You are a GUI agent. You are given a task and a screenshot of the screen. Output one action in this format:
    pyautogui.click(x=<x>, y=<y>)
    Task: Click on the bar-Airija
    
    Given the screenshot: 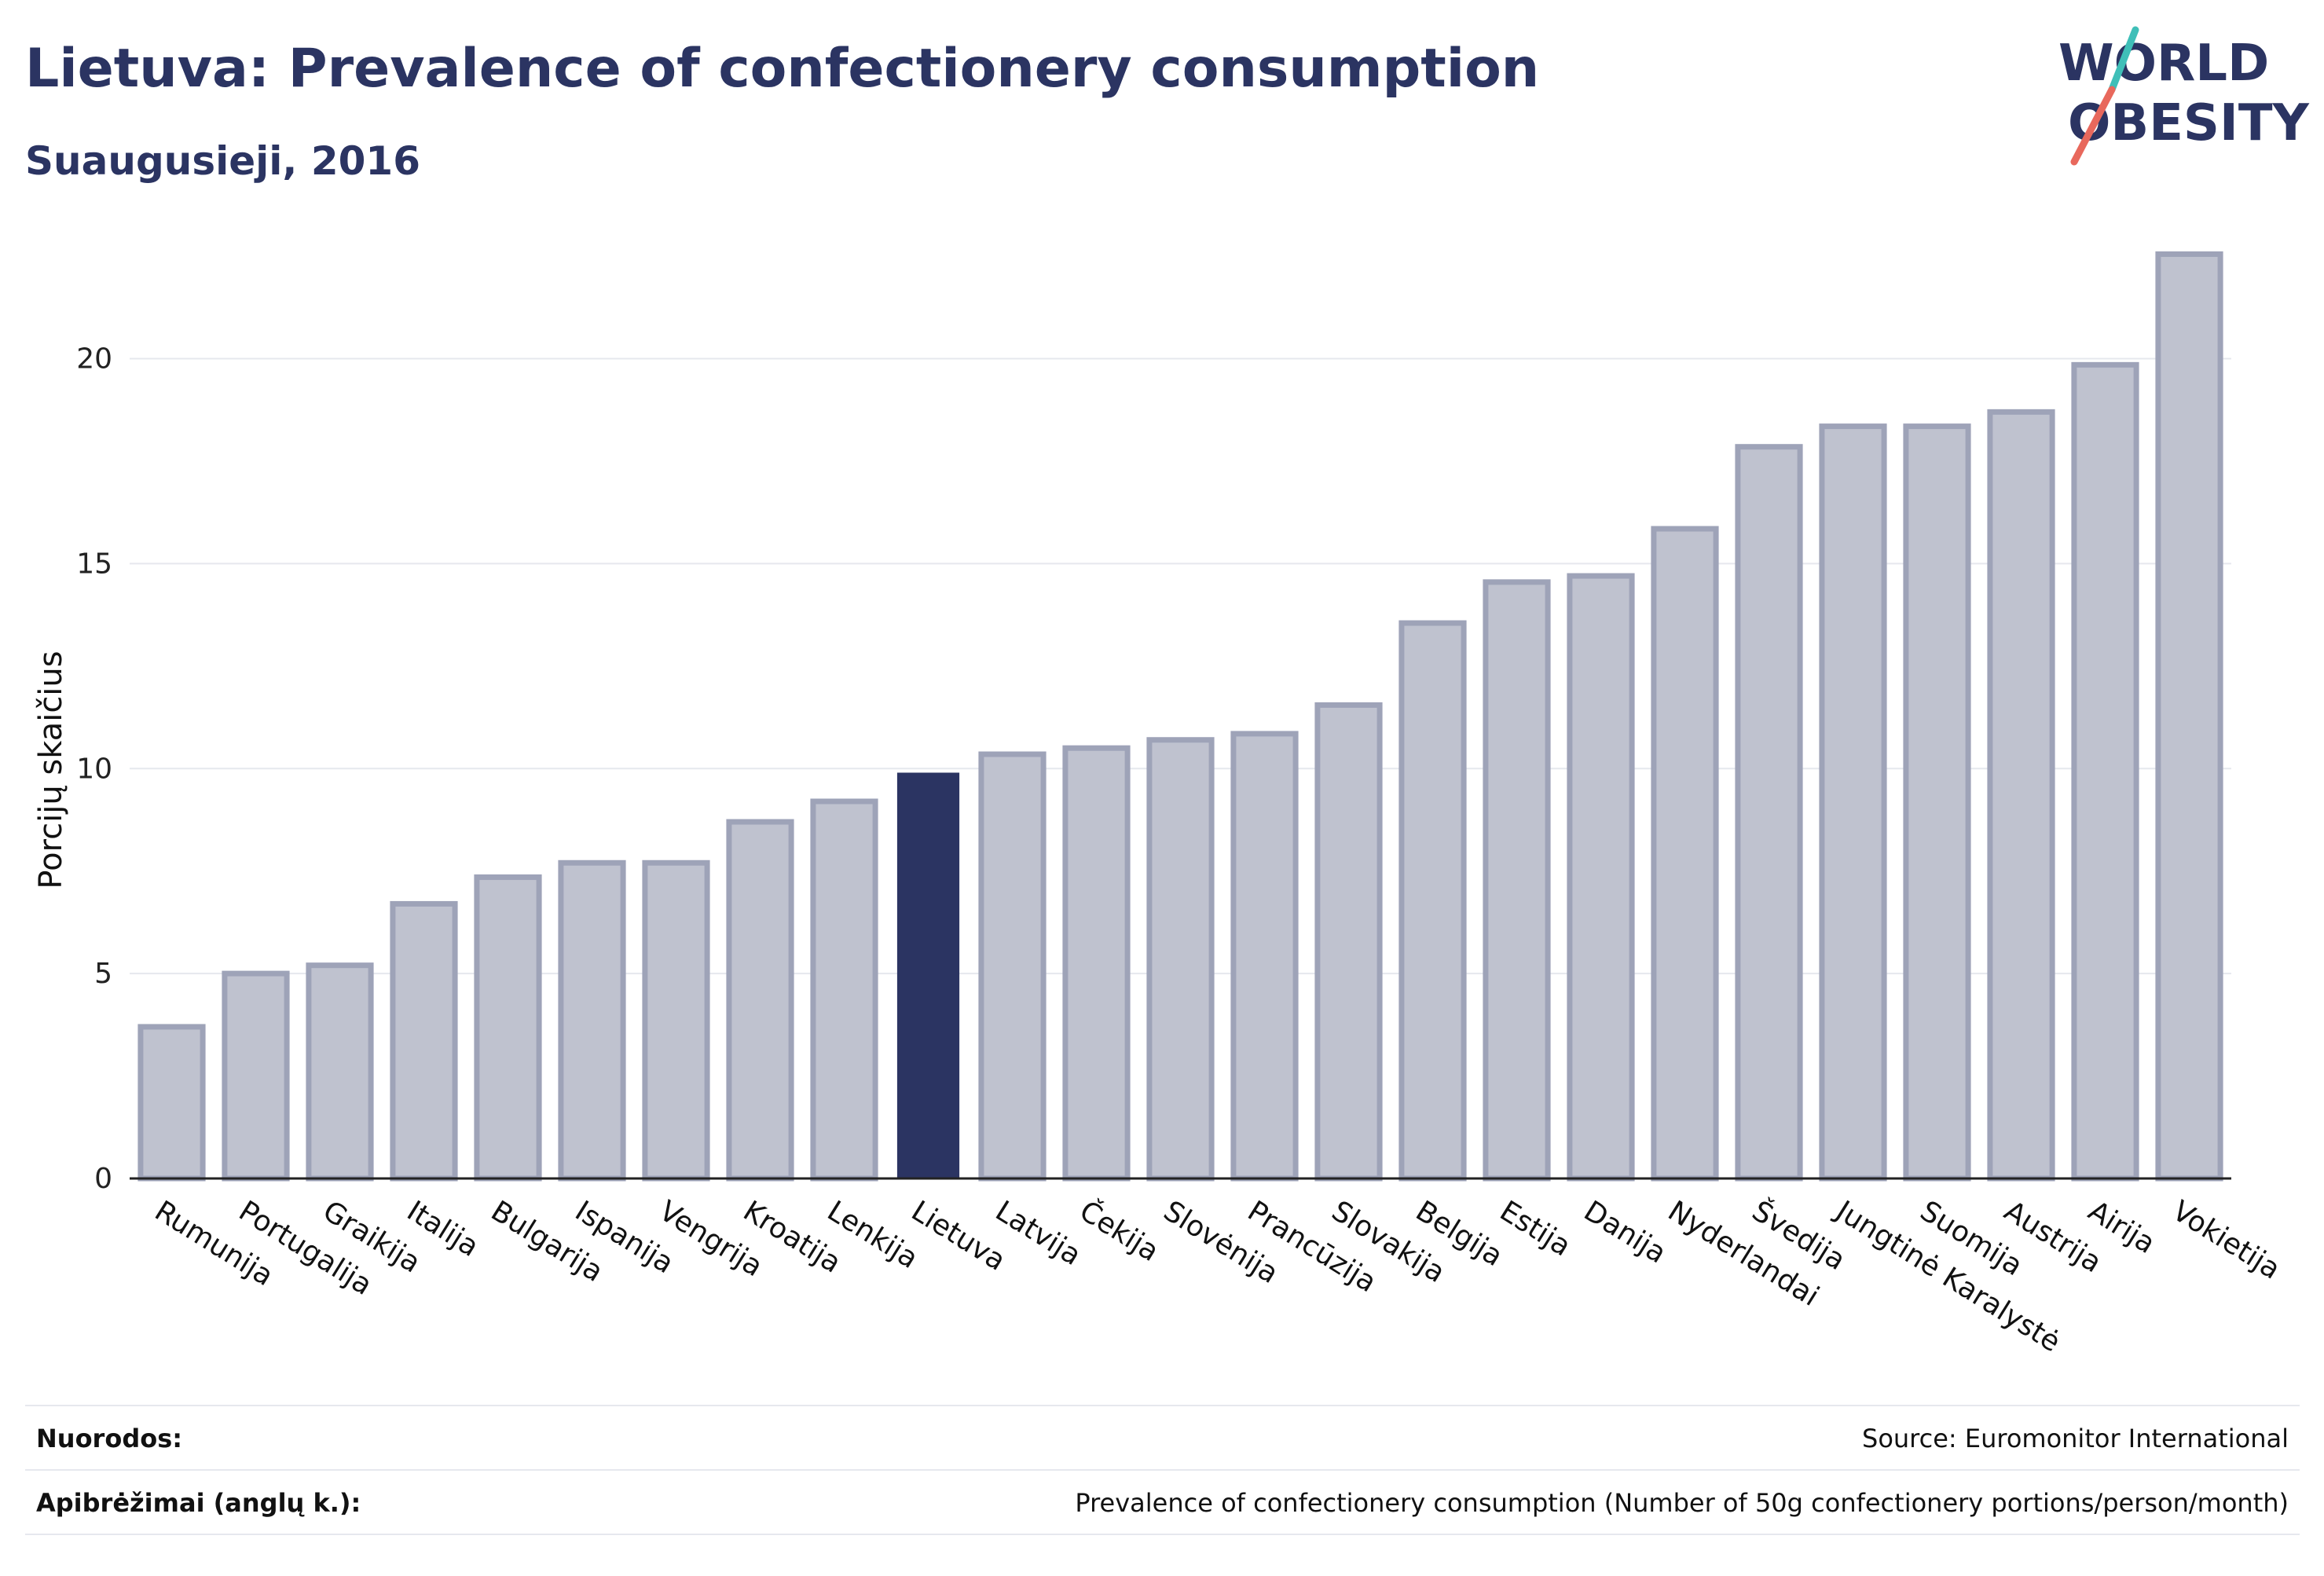 What is the action you would take?
    pyautogui.click(x=2105, y=771)
    